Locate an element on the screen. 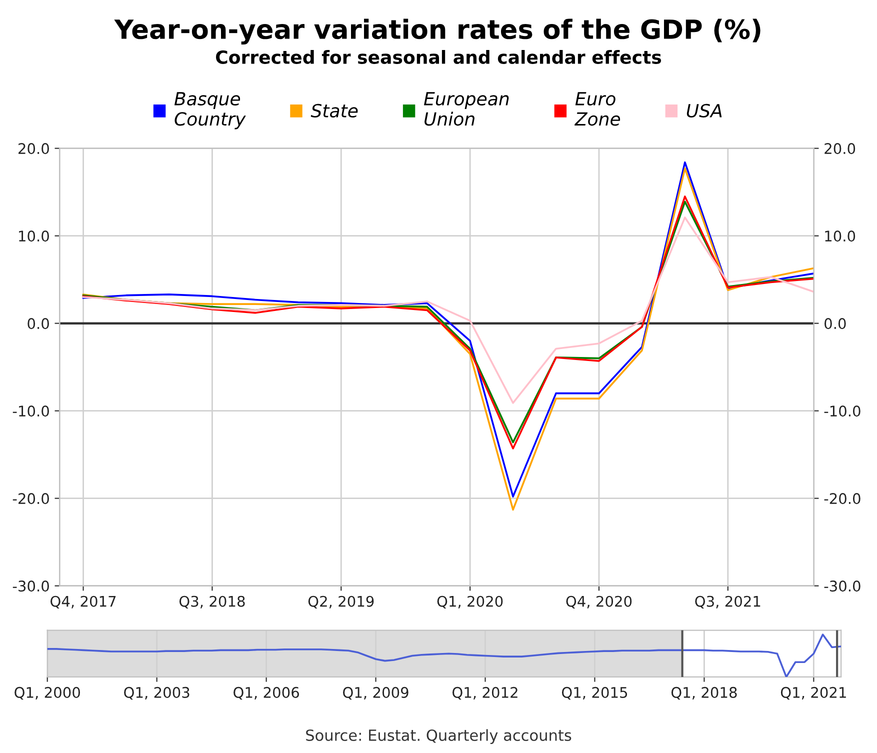 The height and width of the screenshot is (753, 877). legend-label: USA is located at coordinates (704, 111).